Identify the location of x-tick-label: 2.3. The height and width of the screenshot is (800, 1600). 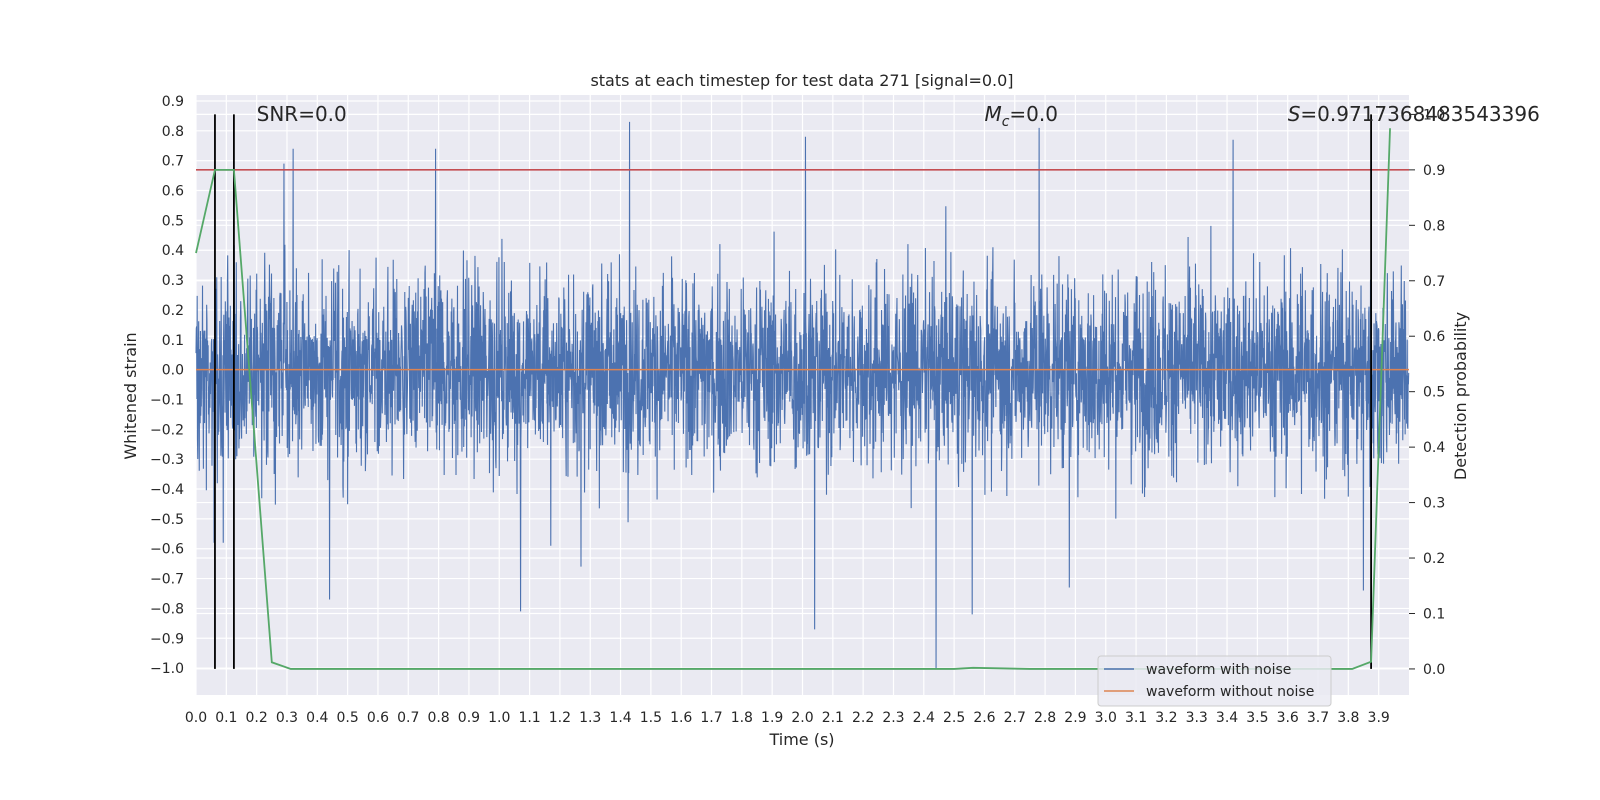
(893, 718).